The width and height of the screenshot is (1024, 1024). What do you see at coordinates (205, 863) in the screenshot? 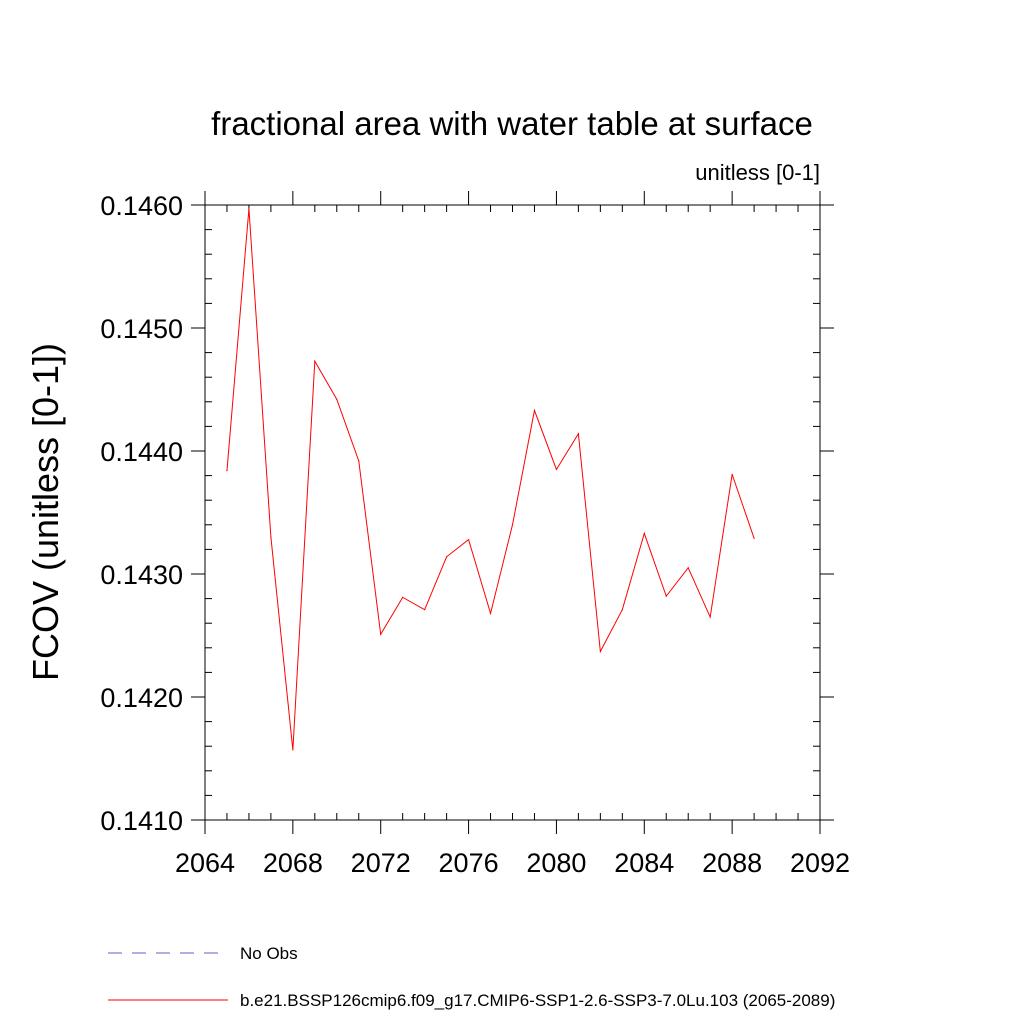
I see `x-tick-label: 2064` at bounding box center [205, 863].